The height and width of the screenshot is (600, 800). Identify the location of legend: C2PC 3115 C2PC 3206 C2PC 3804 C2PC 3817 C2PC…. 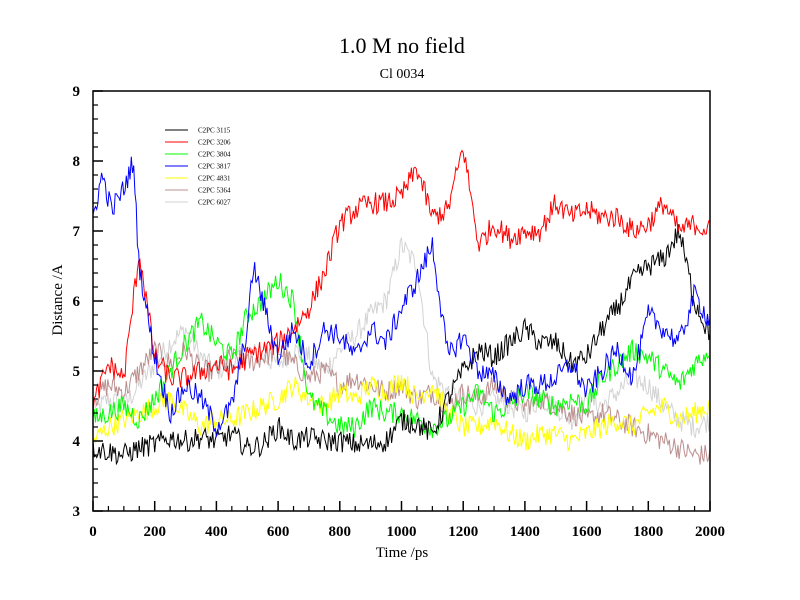
(198, 167).